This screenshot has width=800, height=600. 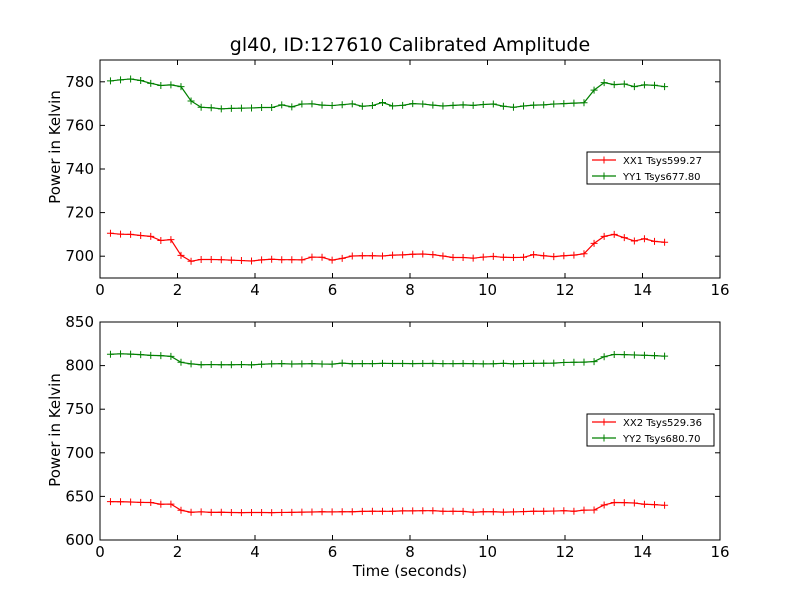 What do you see at coordinates (333, 552) in the screenshot?
I see `bottom-x-tick-label: 6` at bounding box center [333, 552].